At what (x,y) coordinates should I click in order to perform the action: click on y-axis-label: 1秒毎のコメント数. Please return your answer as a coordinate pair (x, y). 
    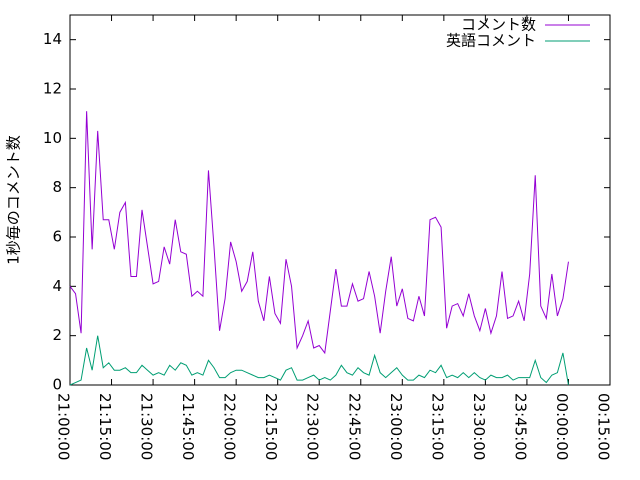
    Looking at the image, I should click on (14, 200).